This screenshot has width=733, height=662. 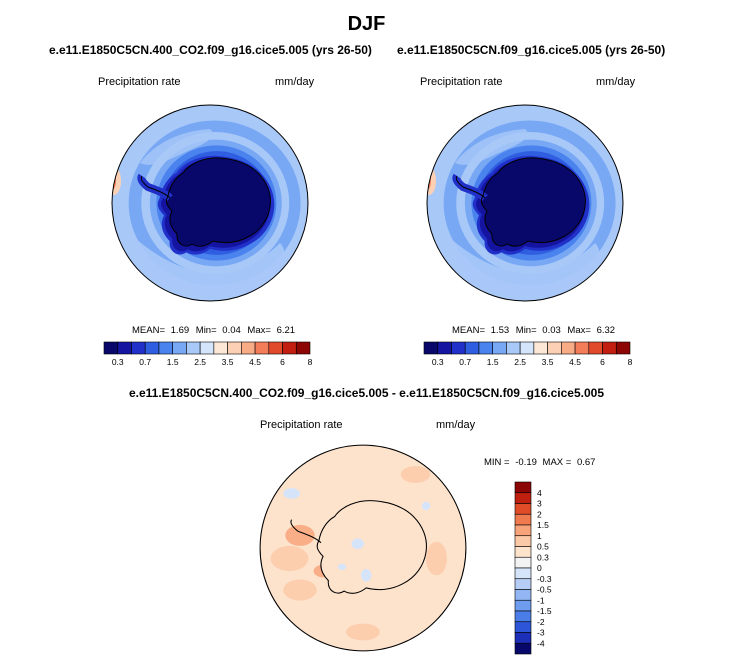 What do you see at coordinates (586, 462) in the screenshot?
I see `diff-max-value: 0.67` at bounding box center [586, 462].